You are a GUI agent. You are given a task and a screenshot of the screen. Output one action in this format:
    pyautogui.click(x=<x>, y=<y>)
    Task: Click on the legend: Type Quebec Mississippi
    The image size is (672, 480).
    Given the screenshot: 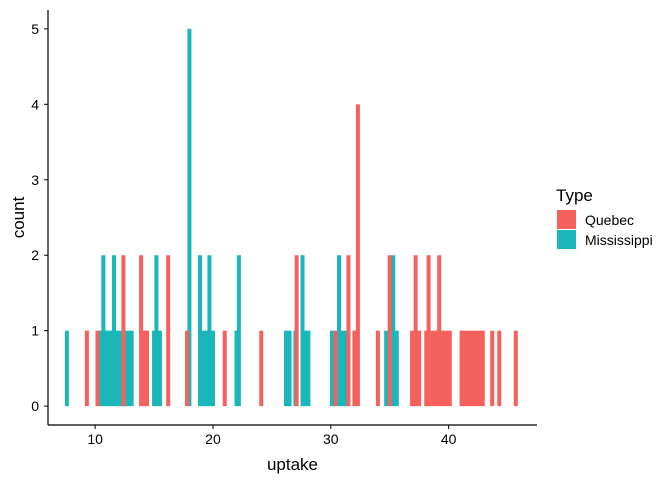 What is the action you would take?
    pyautogui.click(x=604, y=217)
    